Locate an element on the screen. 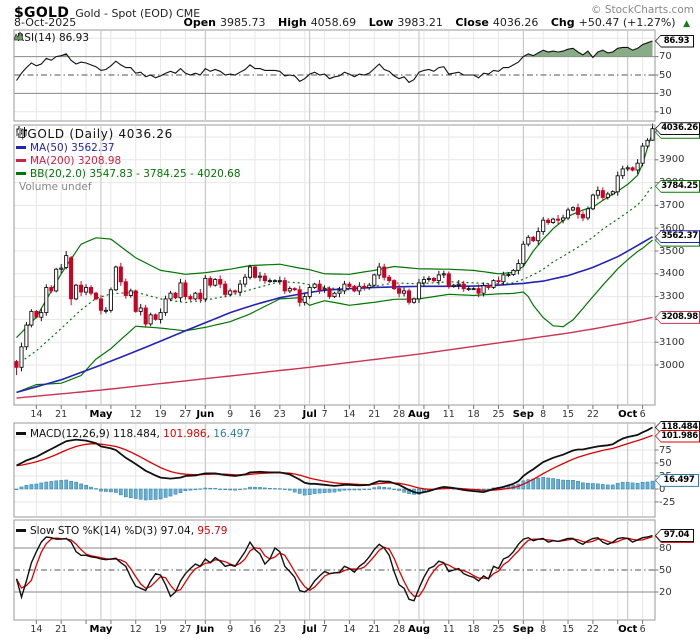  axis-value-tag-text: 97.04 is located at coordinates (674, 535).